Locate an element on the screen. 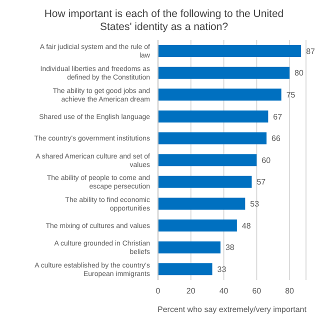  x-tick-label: 80 is located at coordinates (290, 291).